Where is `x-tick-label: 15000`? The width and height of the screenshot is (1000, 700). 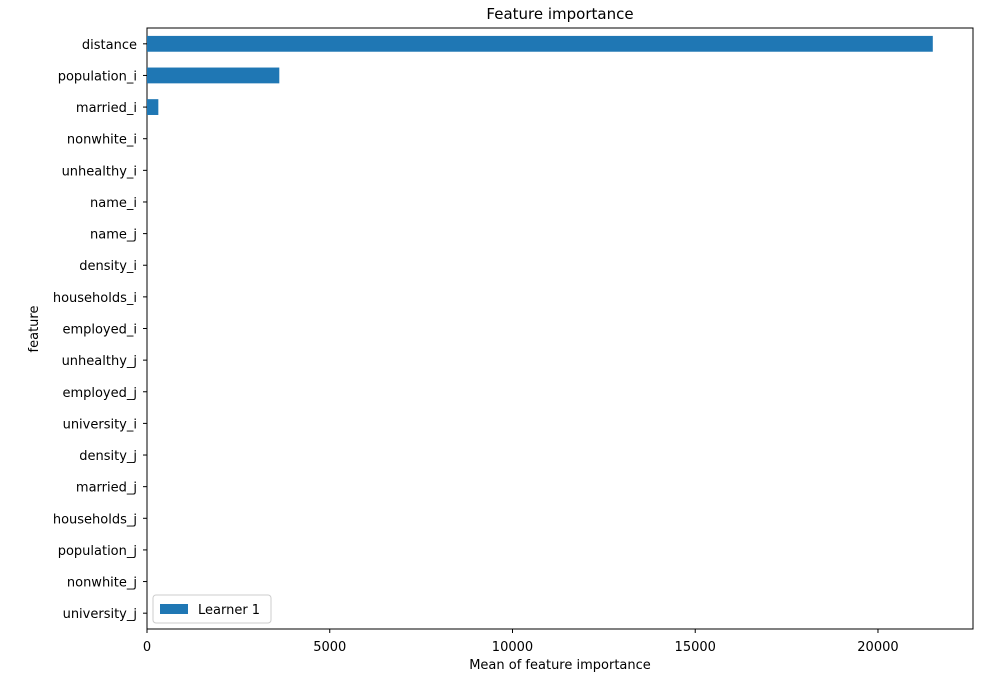 x-tick-label: 15000 is located at coordinates (695, 647).